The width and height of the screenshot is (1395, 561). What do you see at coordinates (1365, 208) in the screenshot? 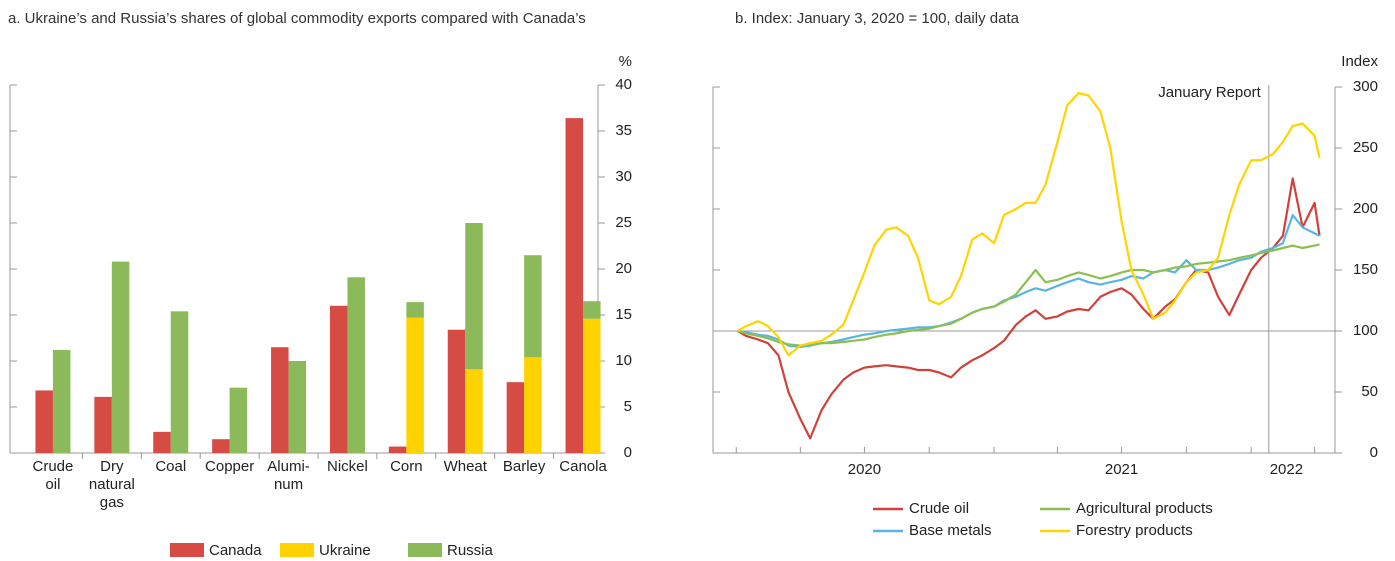
I see `y-tick-label: 200` at bounding box center [1365, 208].